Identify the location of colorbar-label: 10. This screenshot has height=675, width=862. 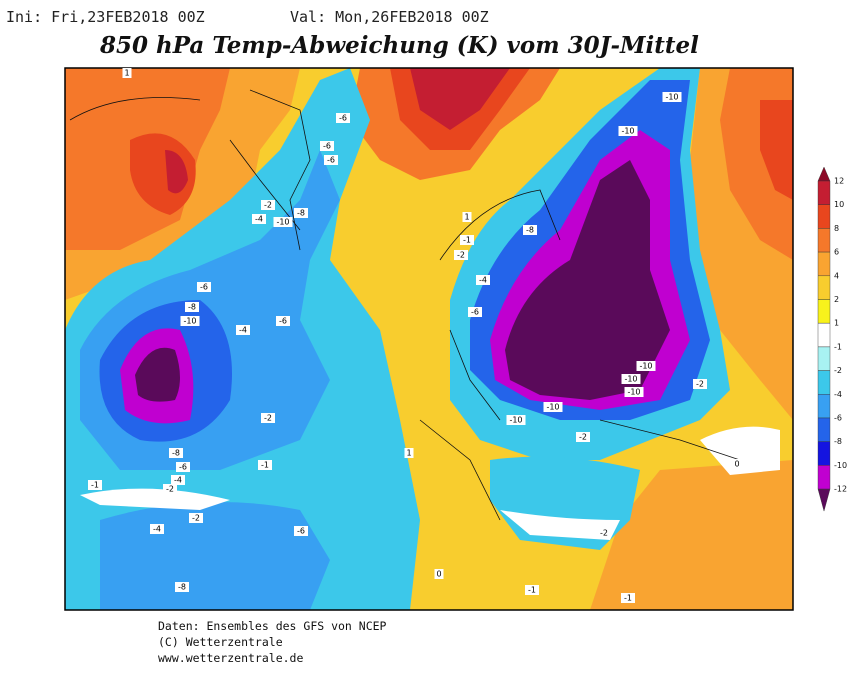
(839, 204).